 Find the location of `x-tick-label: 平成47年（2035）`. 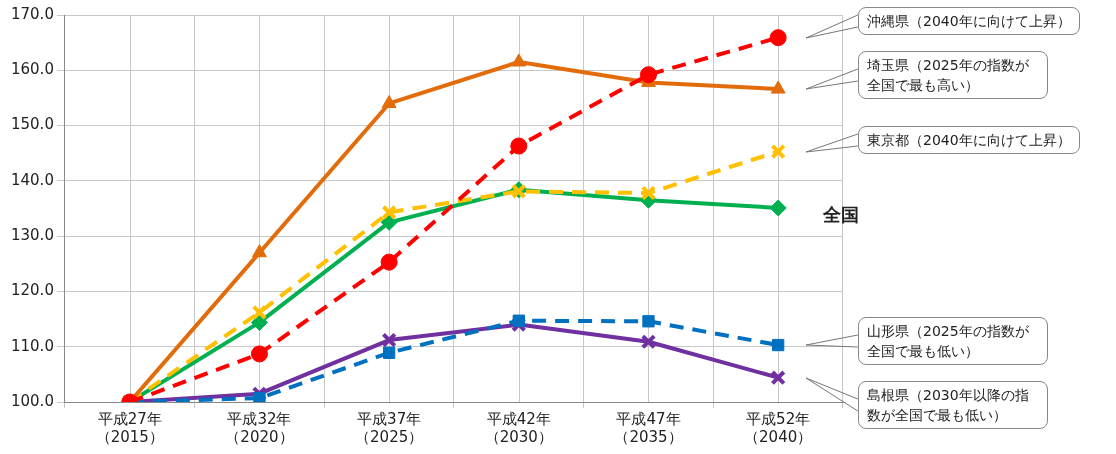

x-tick-label: 平成47年（2035） is located at coordinates (648, 427).